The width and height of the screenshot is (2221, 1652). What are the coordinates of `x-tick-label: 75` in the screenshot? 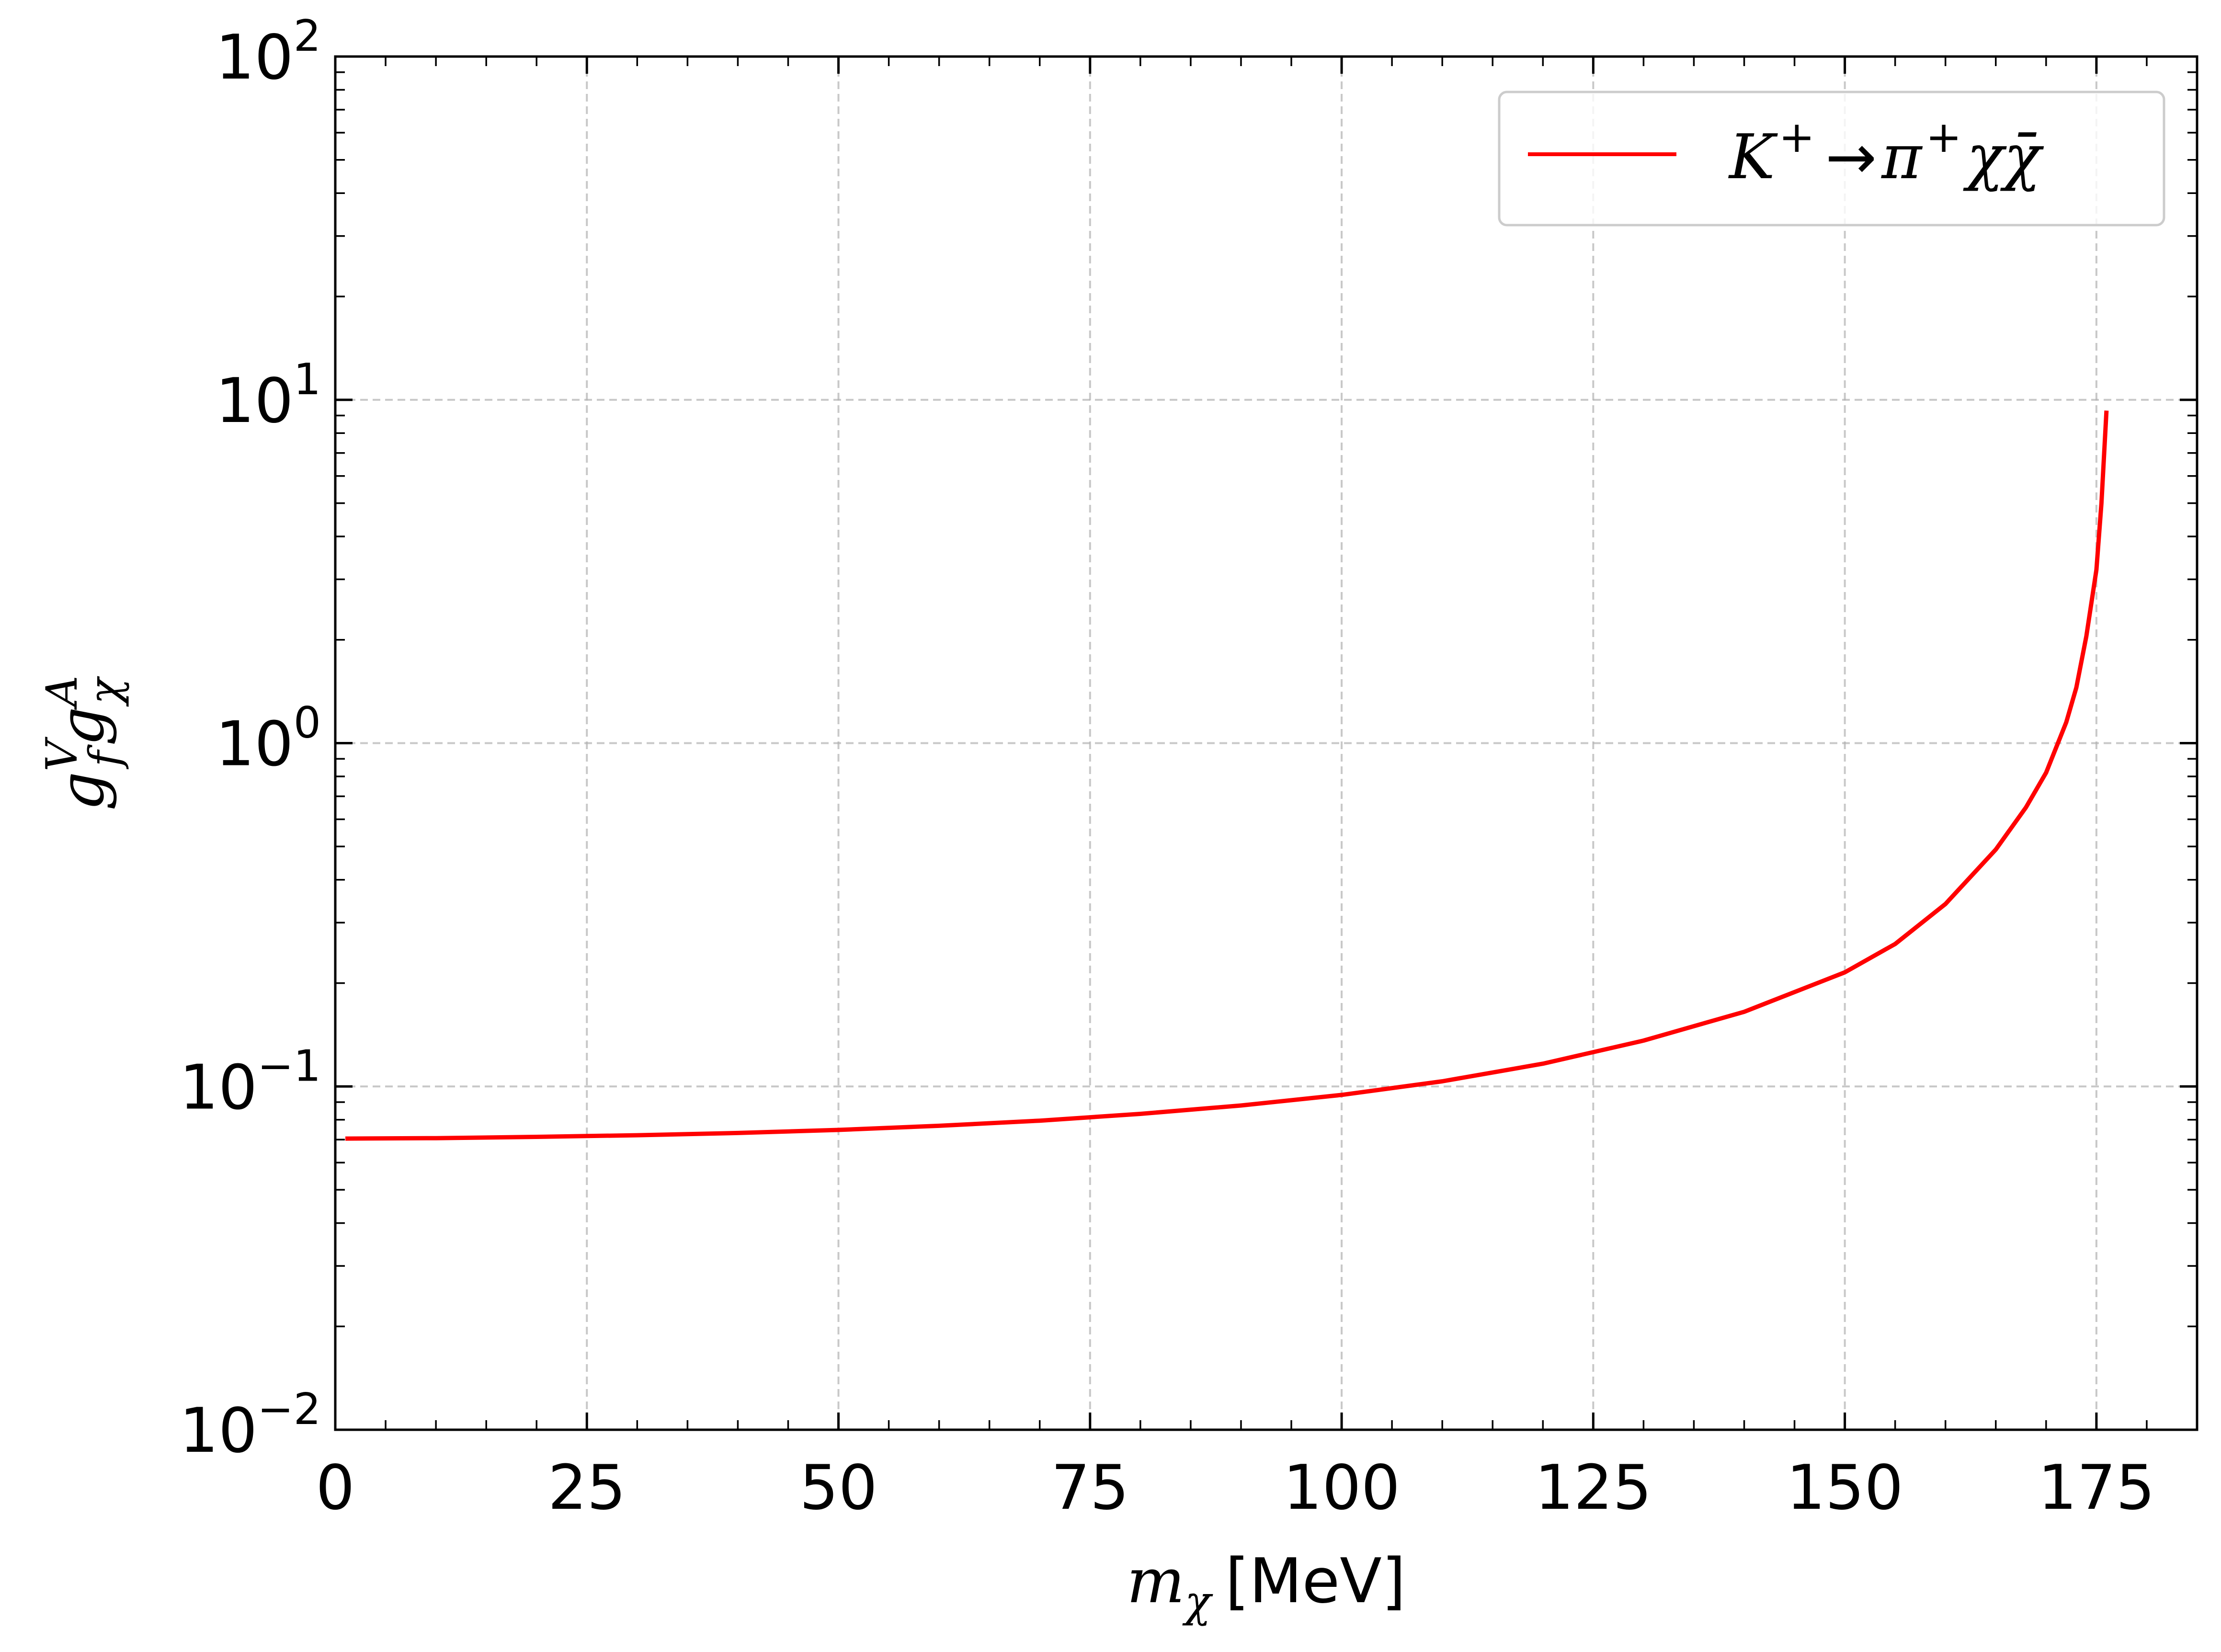 It's located at (1090, 1488).